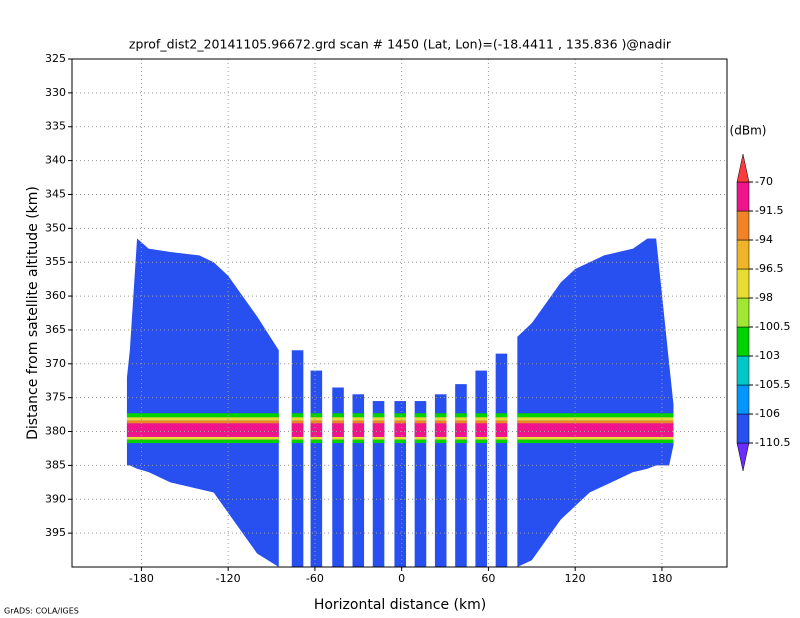  What do you see at coordinates (55, 160) in the screenshot?
I see `y-tick-label: 340` at bounding box center [55, 160].